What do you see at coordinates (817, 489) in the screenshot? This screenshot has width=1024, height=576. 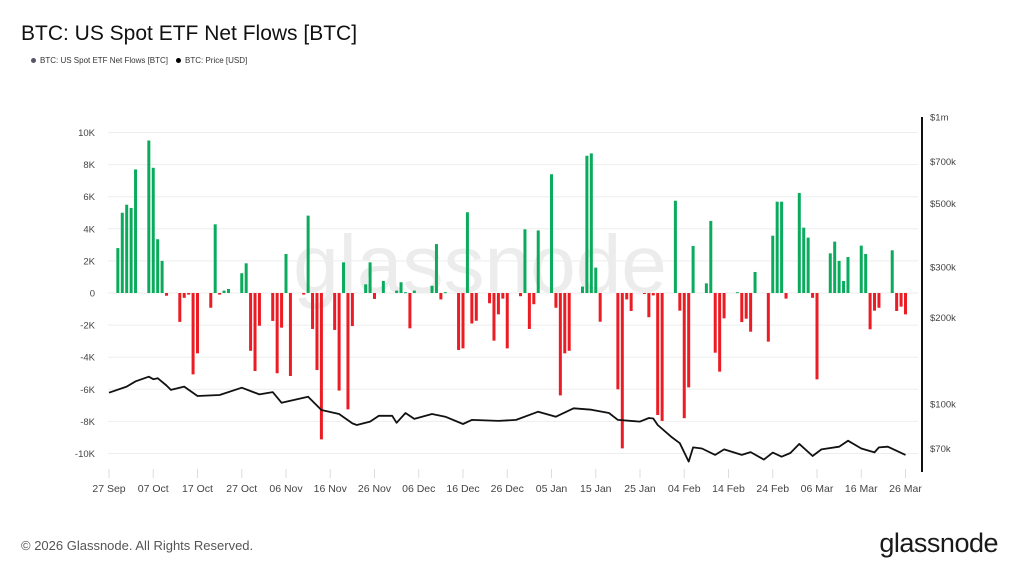 I see `x-tick-label: 06 Mar` at bounding box center [817, 489].